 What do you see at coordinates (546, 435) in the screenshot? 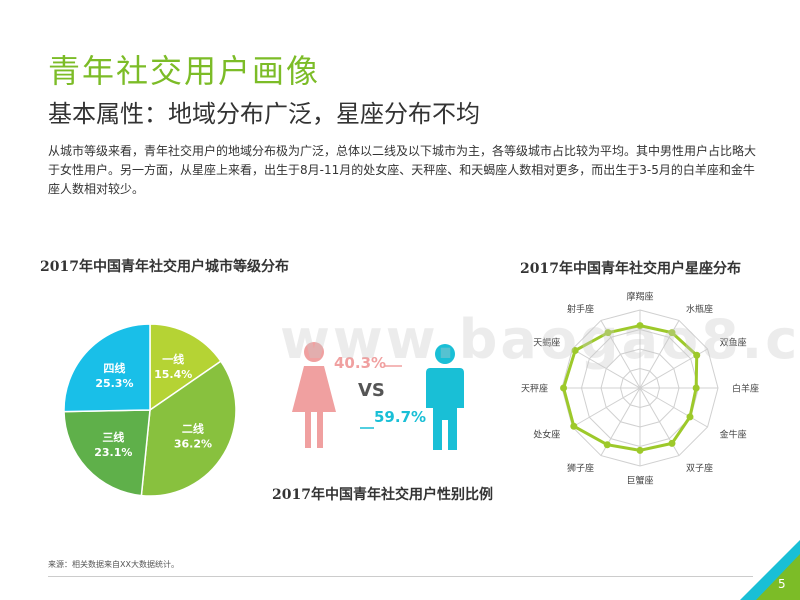
I see `radar-axis-label: 处女座` at bounding box center [546, 435].